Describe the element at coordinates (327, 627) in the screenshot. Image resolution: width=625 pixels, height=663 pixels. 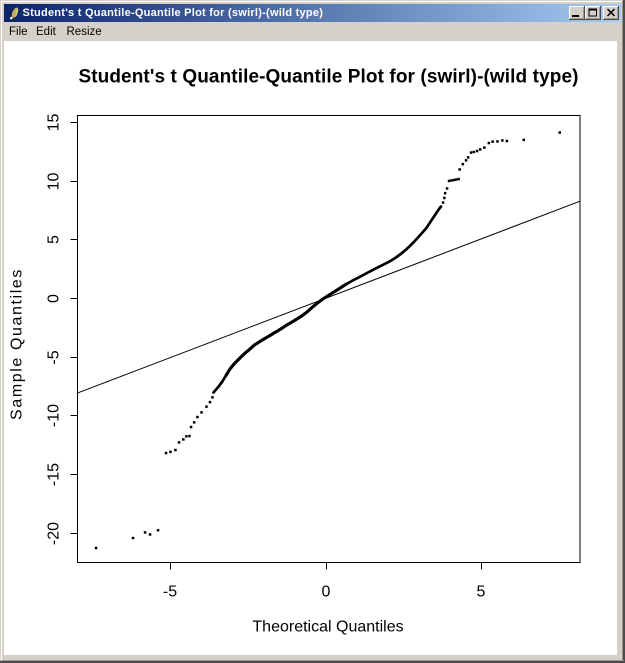
I see `svg-text: Theoretical Quantiles` at that location.